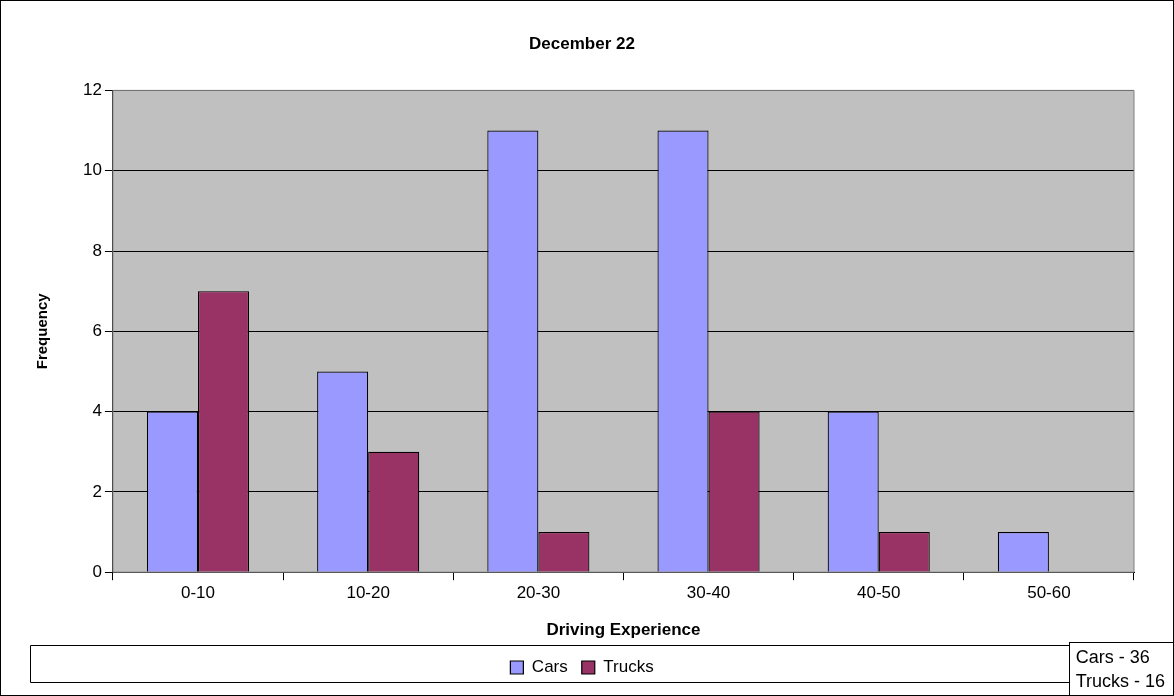 This screenshot has width=1174, height=696. I want to click on x-tick-label: 10-20, so click(368, 593).